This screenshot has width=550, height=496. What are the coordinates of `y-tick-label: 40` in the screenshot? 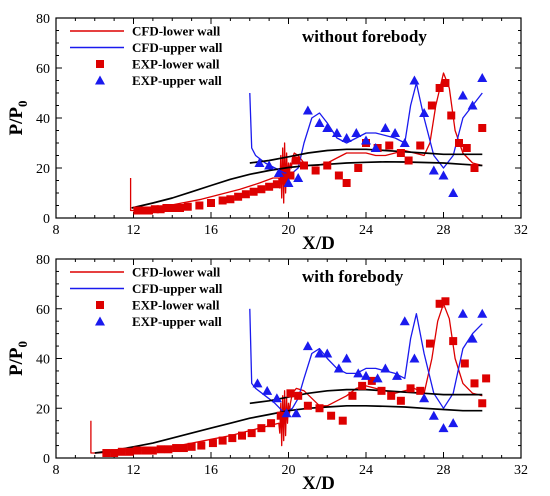 It's located at (43, 360).